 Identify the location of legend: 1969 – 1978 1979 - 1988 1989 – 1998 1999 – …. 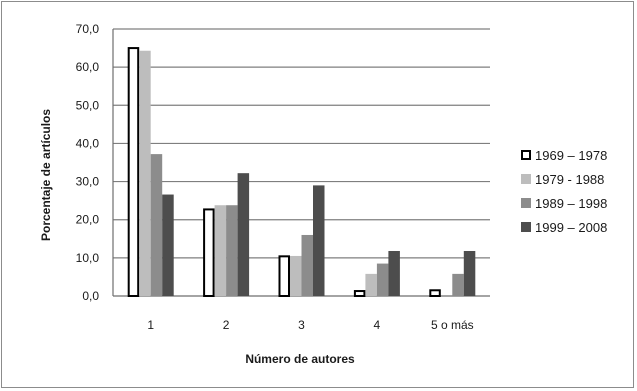
(564, 191).